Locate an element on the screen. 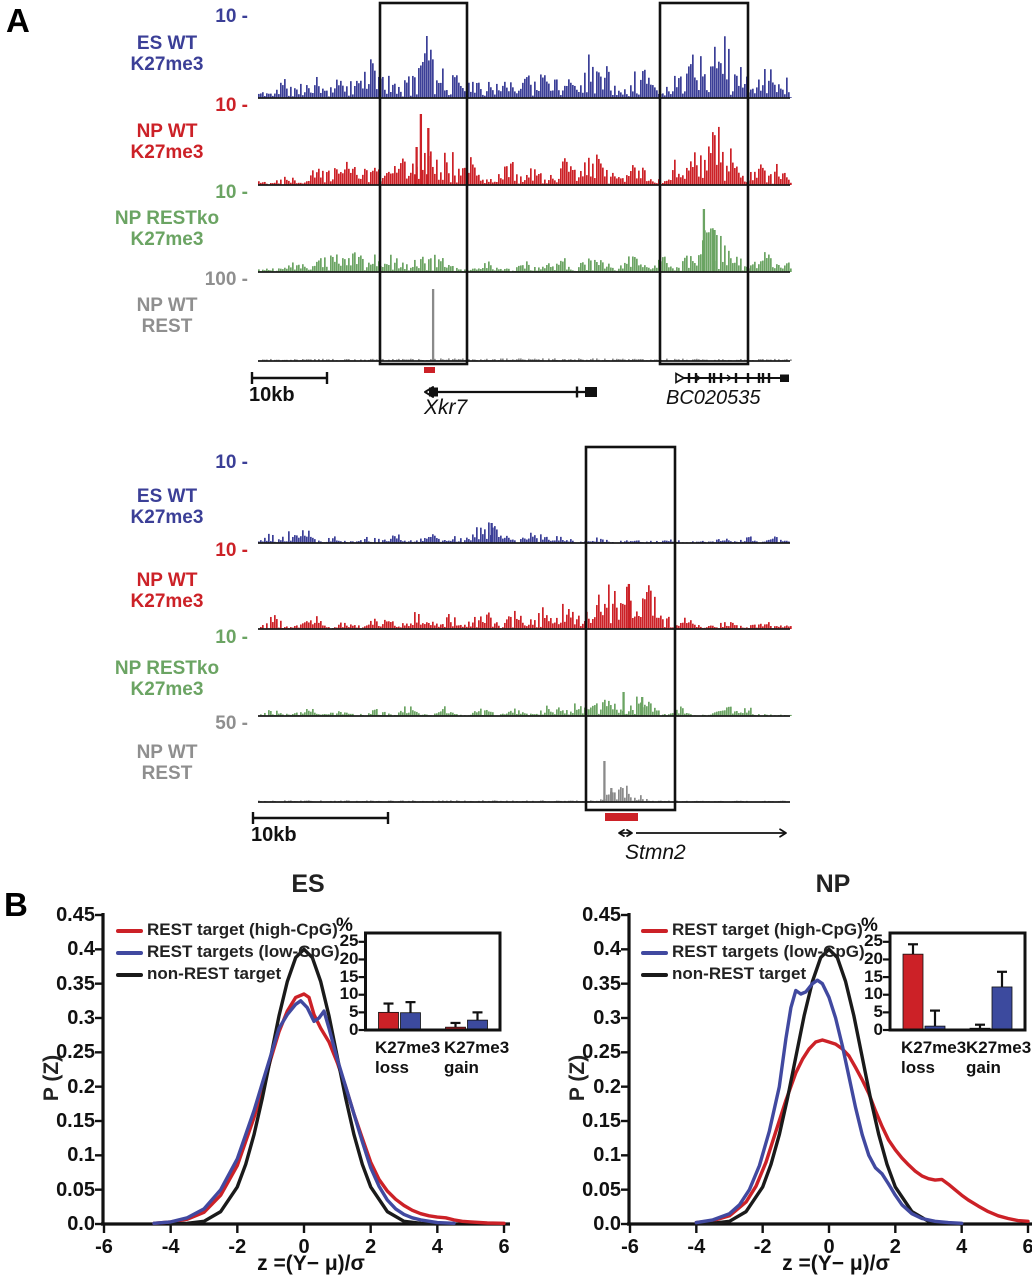  y-tick-label: 0.1 is located at coordinates (81, 1155).